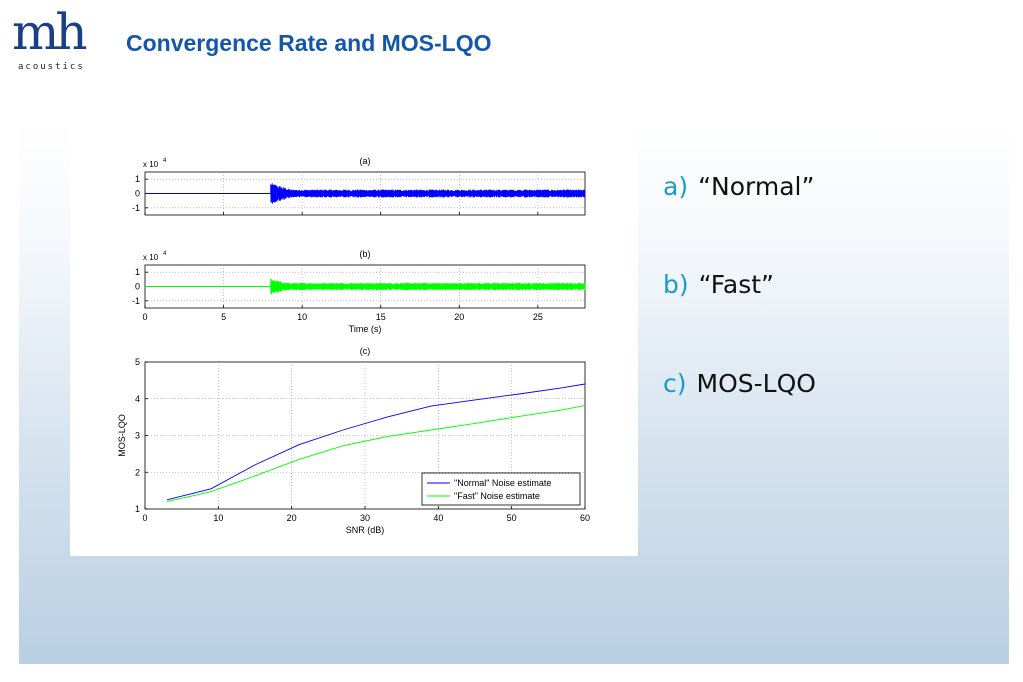 The width and height of the screenshot is (1023, 682). What do you see at coordinates (137, 509) in the screenshot?
I see `axes-2-ytick-label: 1` at bounding box center [137, 509].